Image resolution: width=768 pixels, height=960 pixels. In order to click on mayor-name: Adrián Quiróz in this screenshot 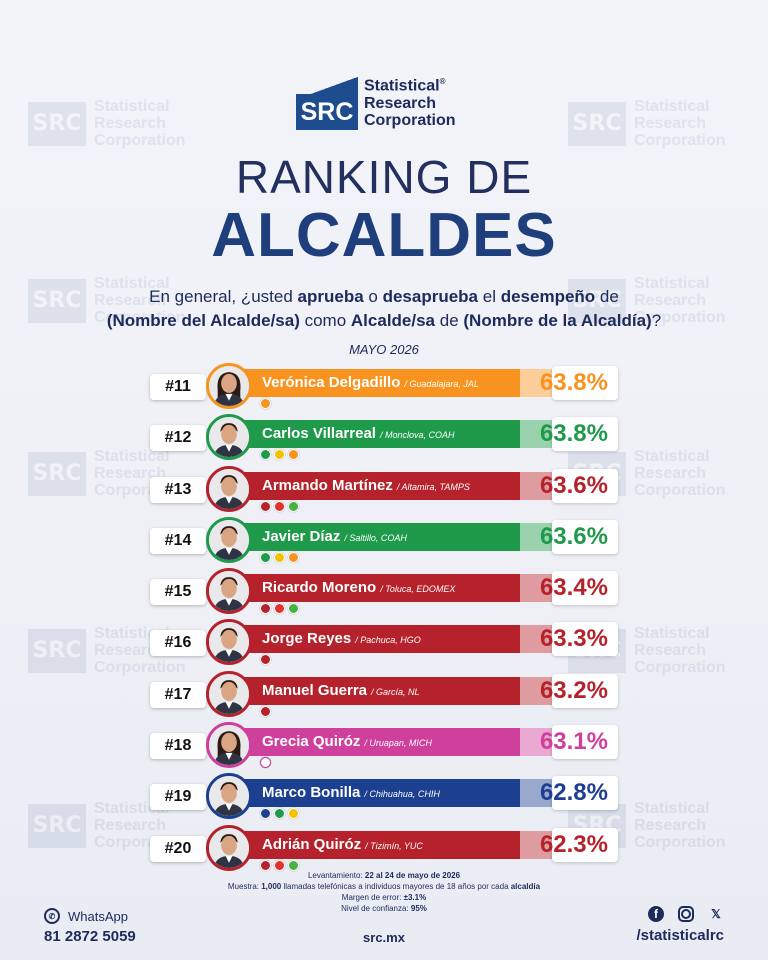, I will do `click(312, 844)`.